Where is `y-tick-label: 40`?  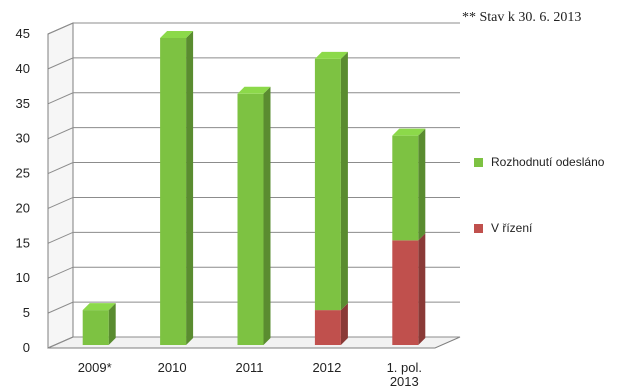 y-tick-label: 40 is located at coordinates (23, 68).